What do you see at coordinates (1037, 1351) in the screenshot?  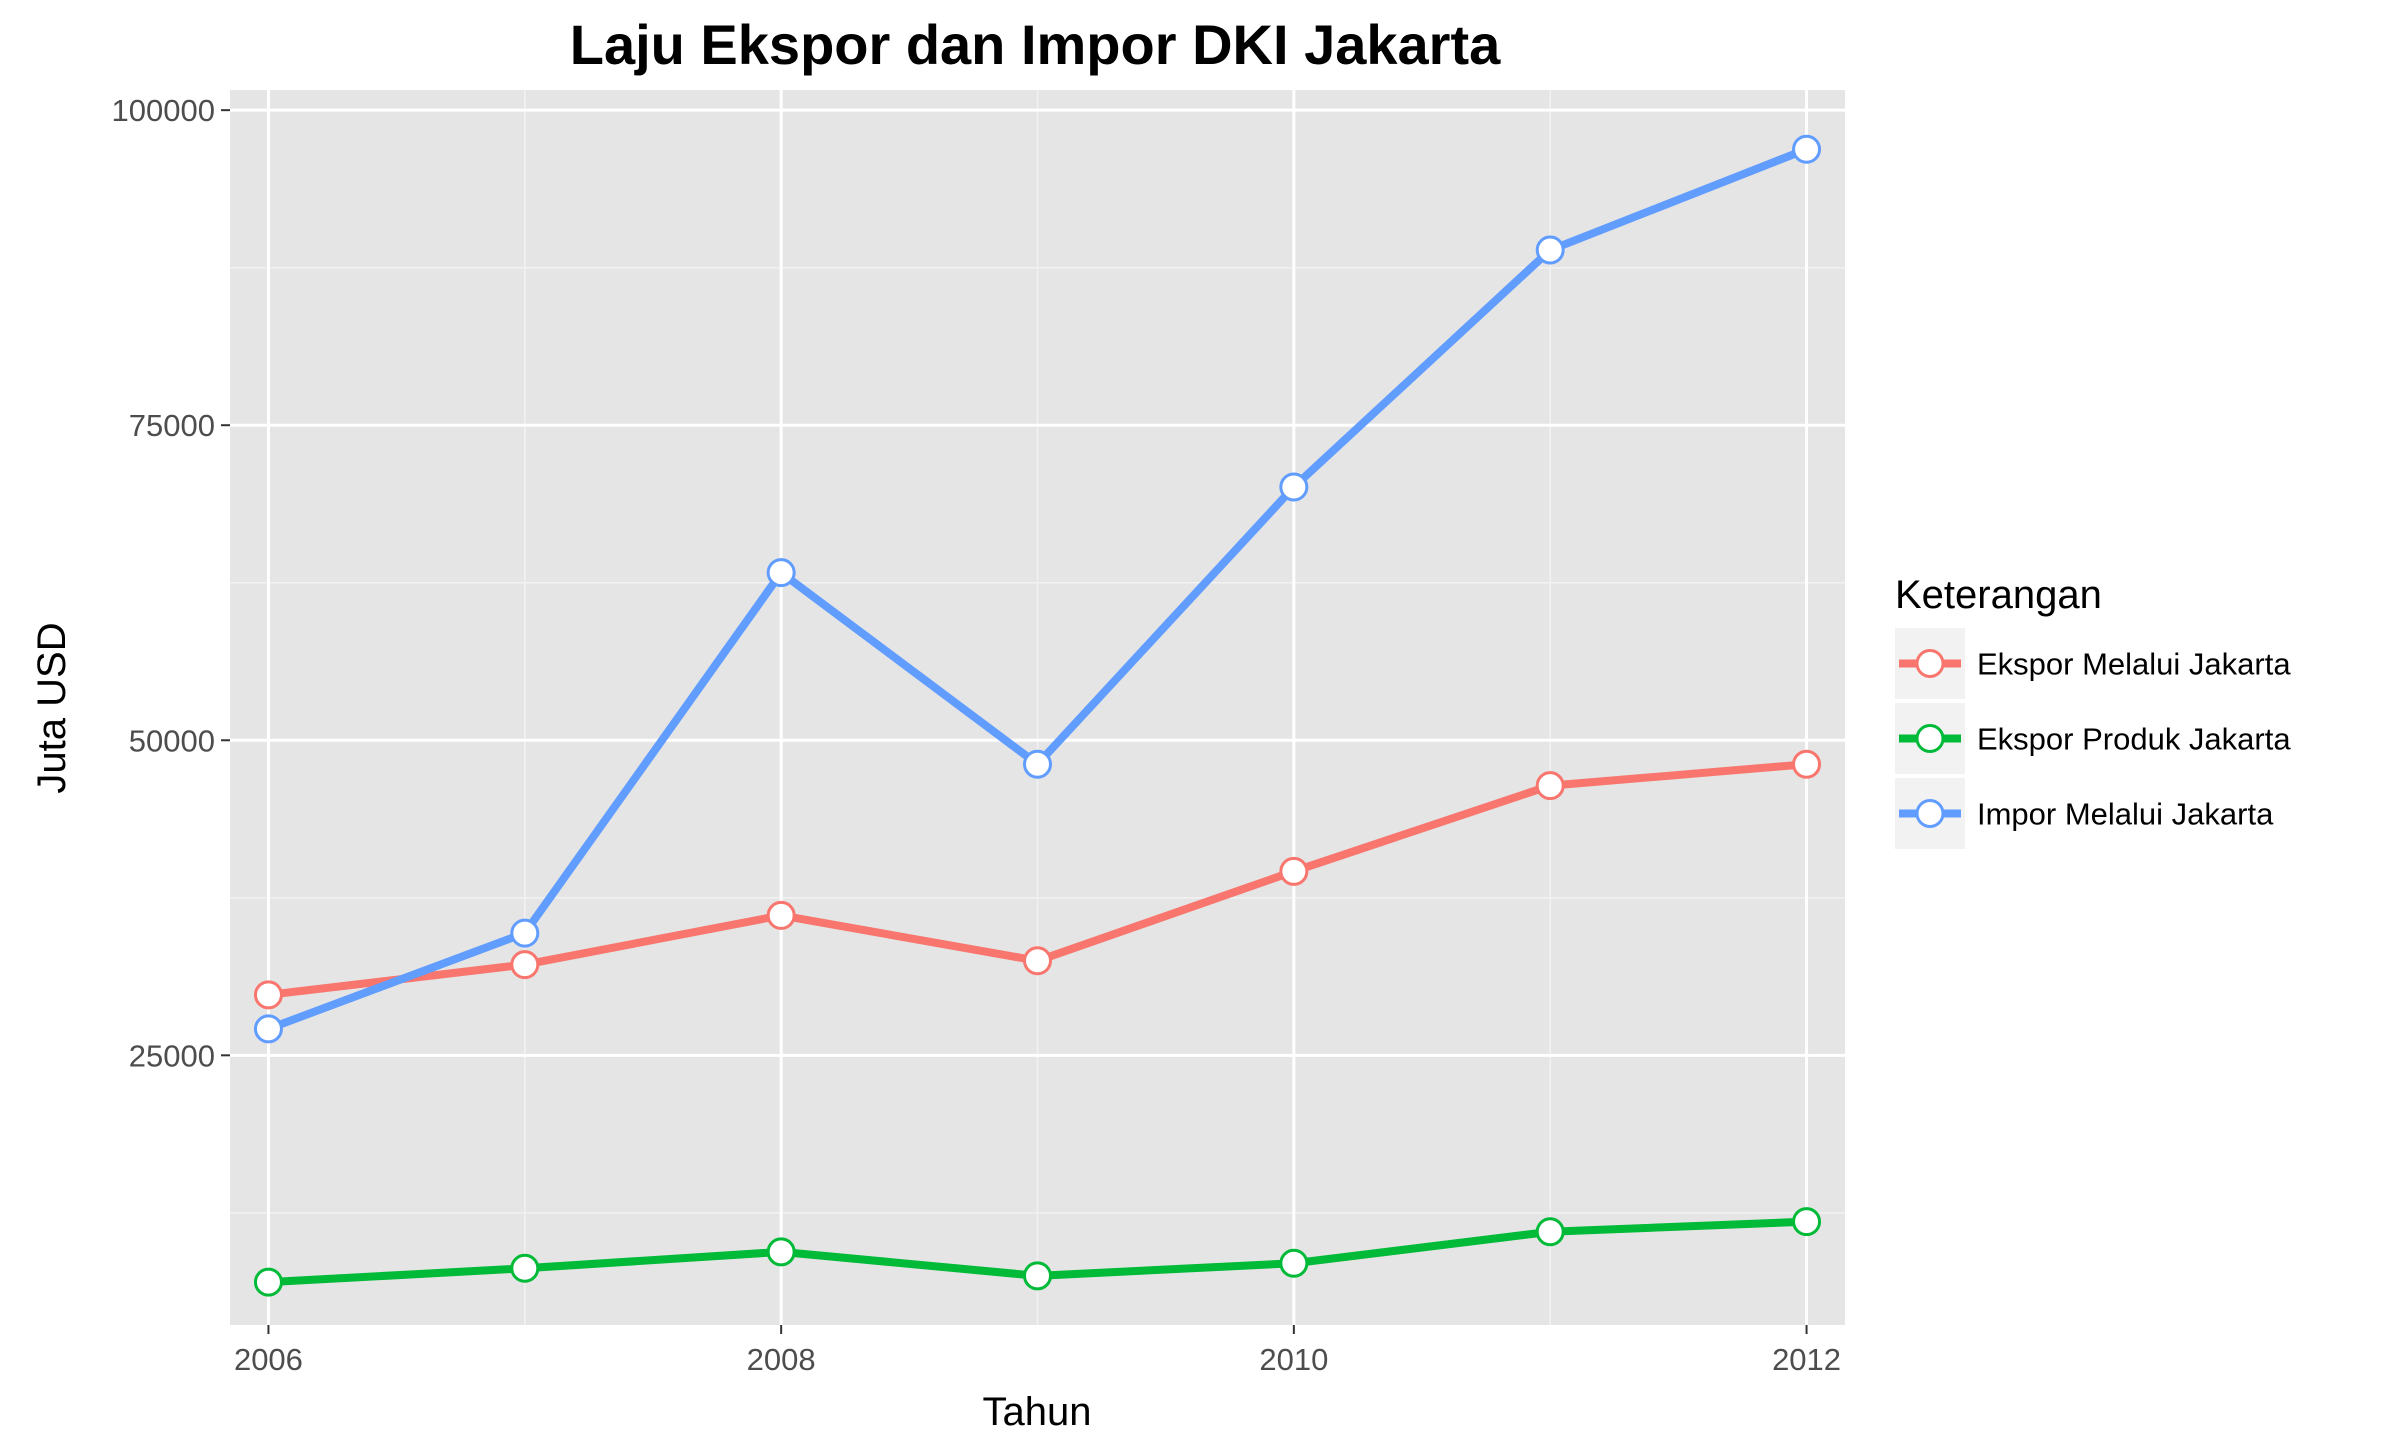 I see `x-axis: 2006 2008 2010 2012` at bounding box center [1037, 1351].